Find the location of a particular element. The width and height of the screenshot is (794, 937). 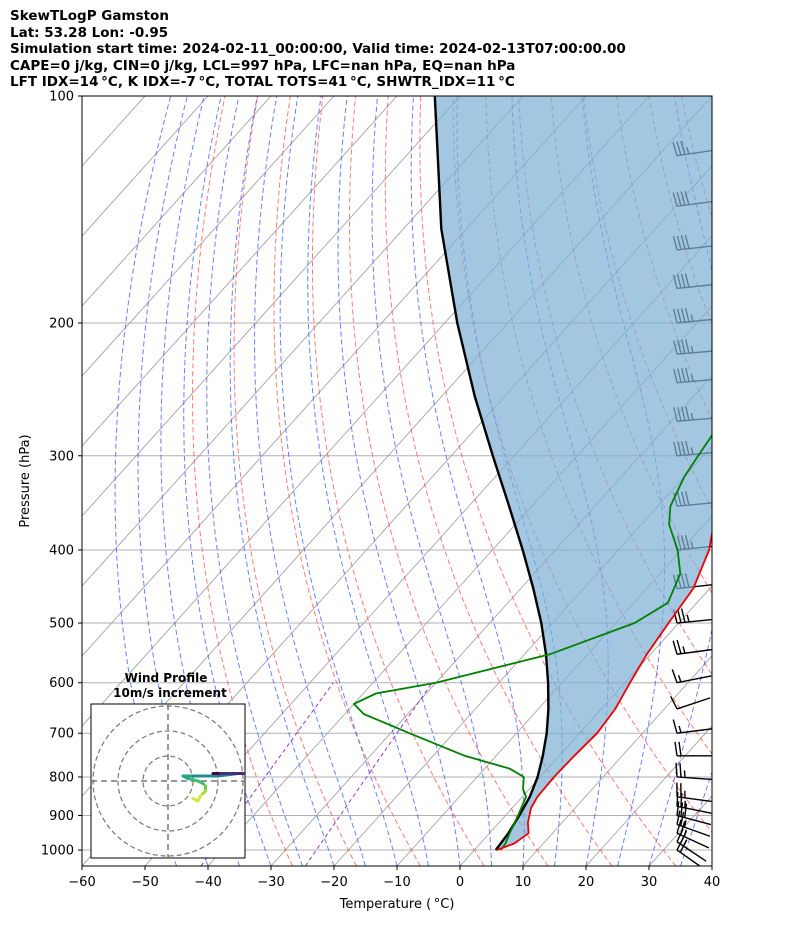

y-tick-label: 700 is located at coordinates (61, 734).